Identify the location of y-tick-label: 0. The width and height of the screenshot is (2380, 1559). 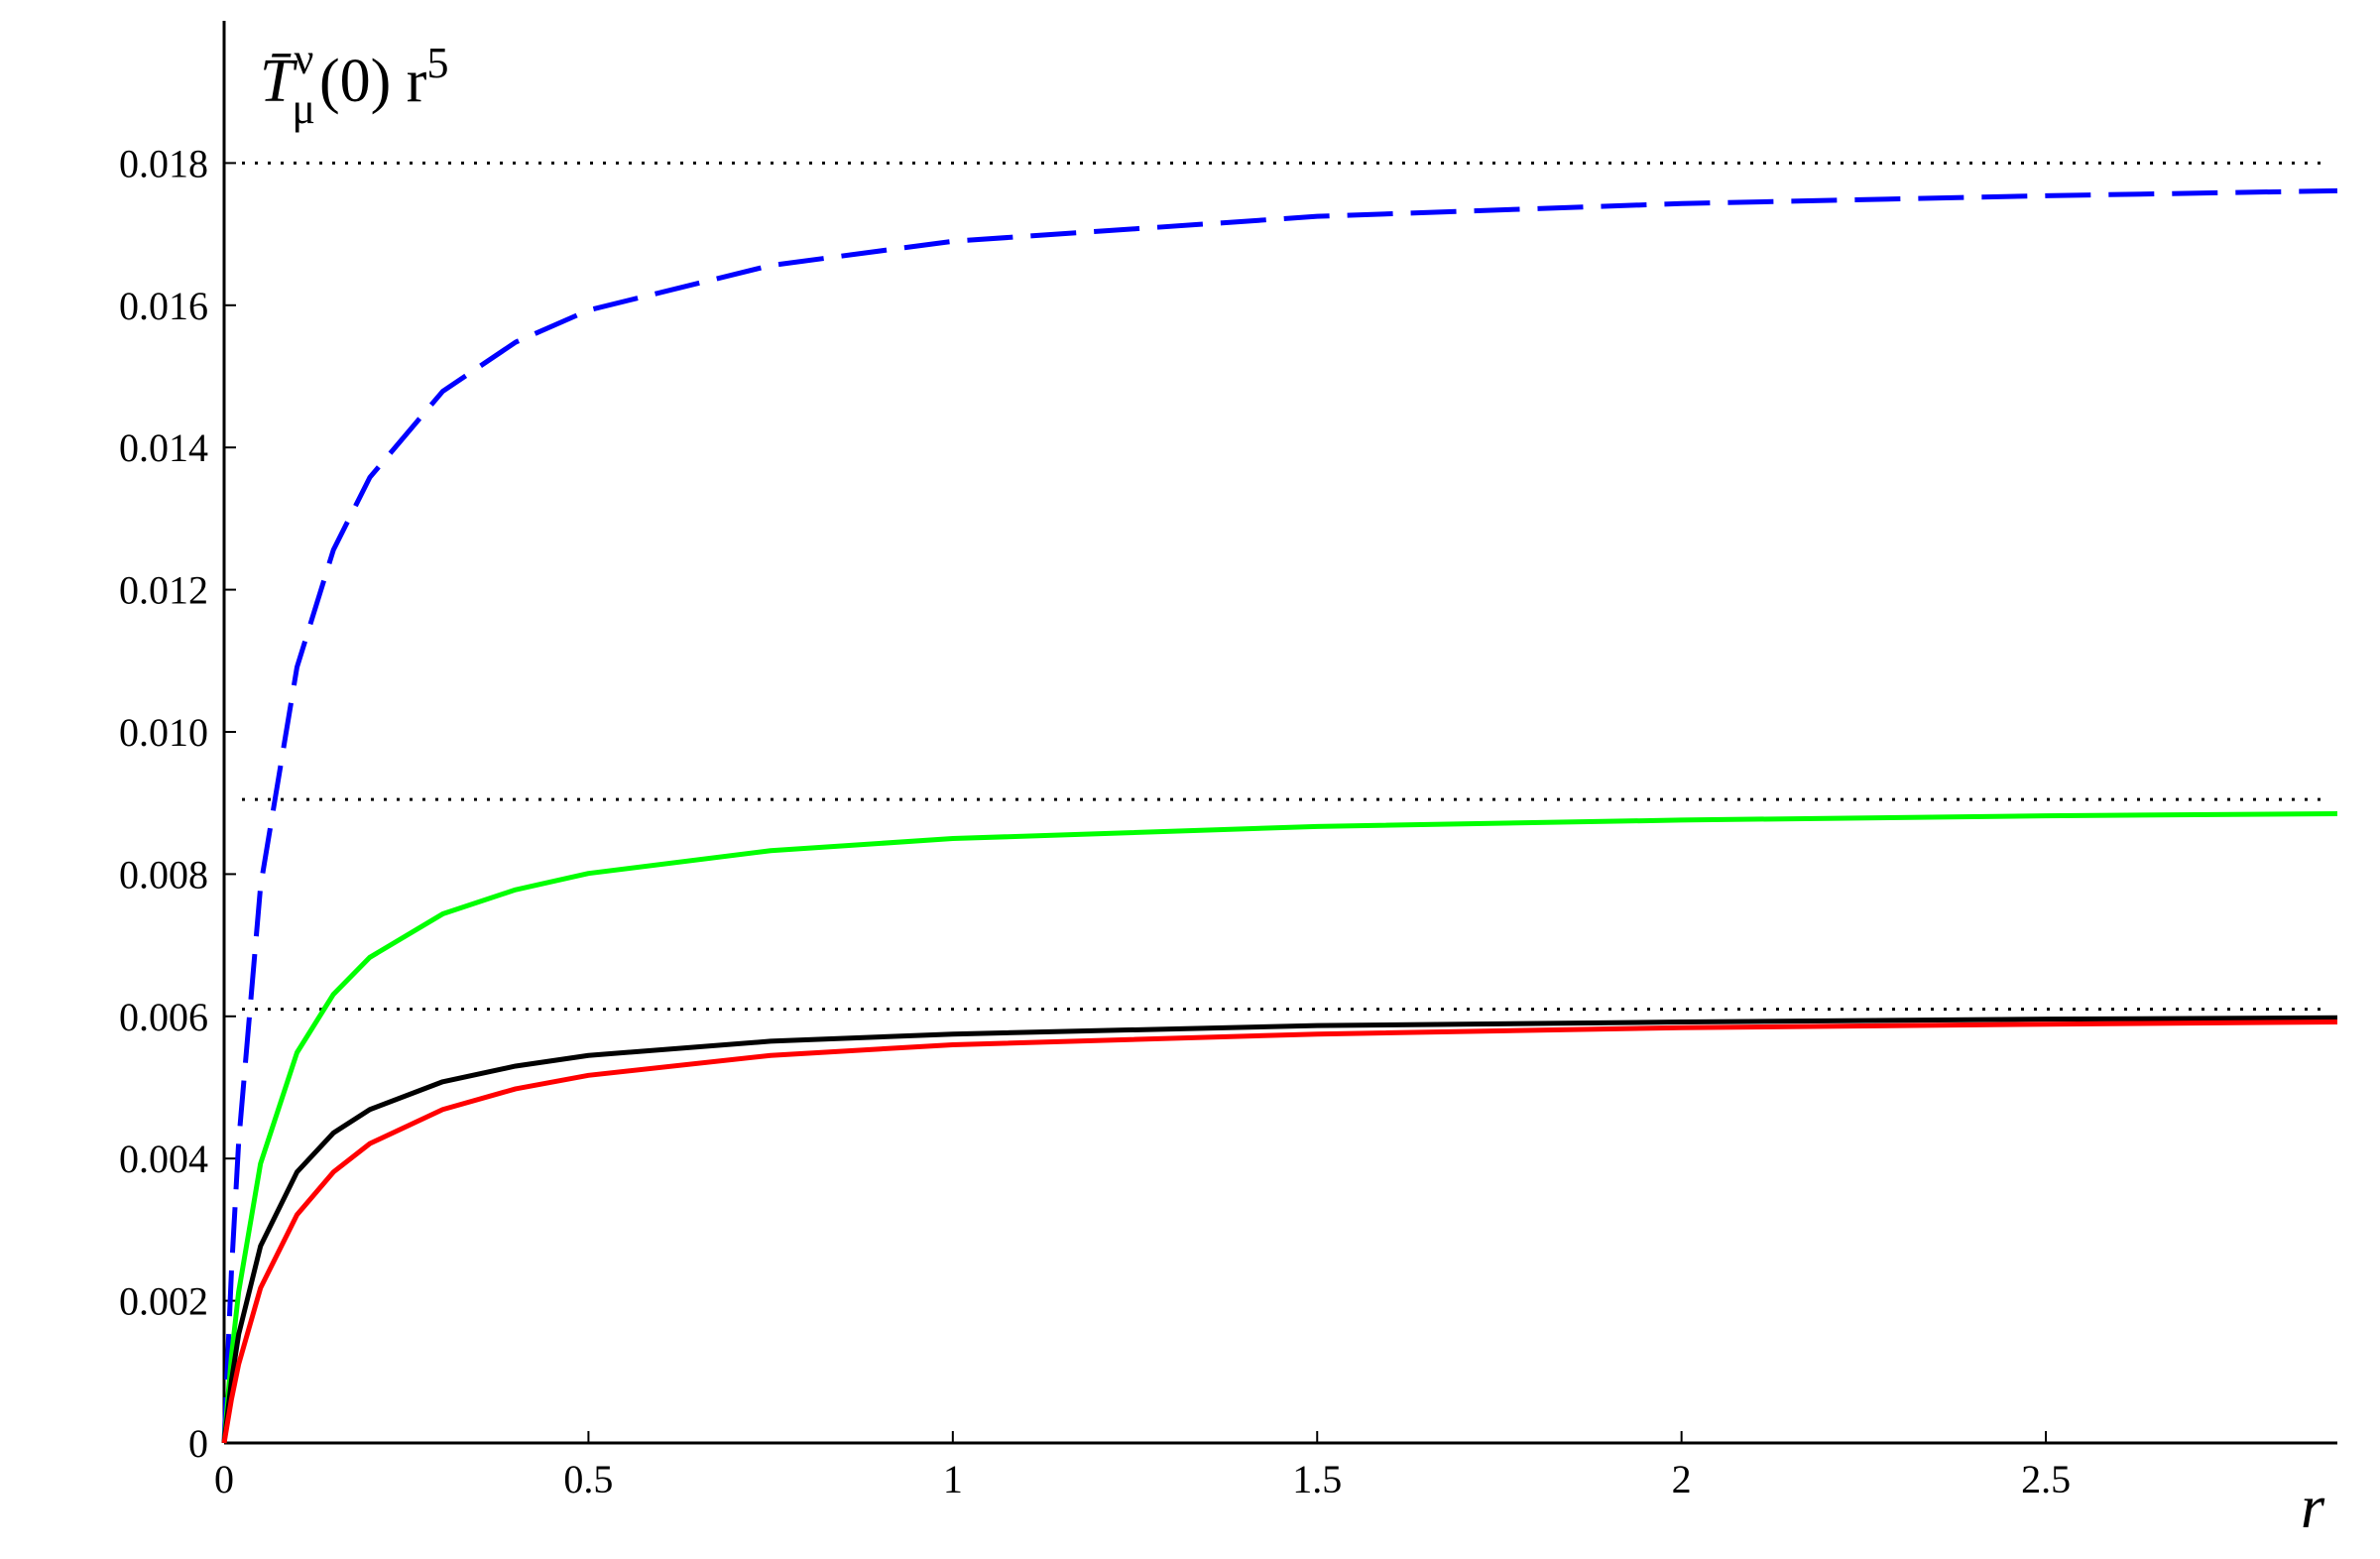
(198, 1443).